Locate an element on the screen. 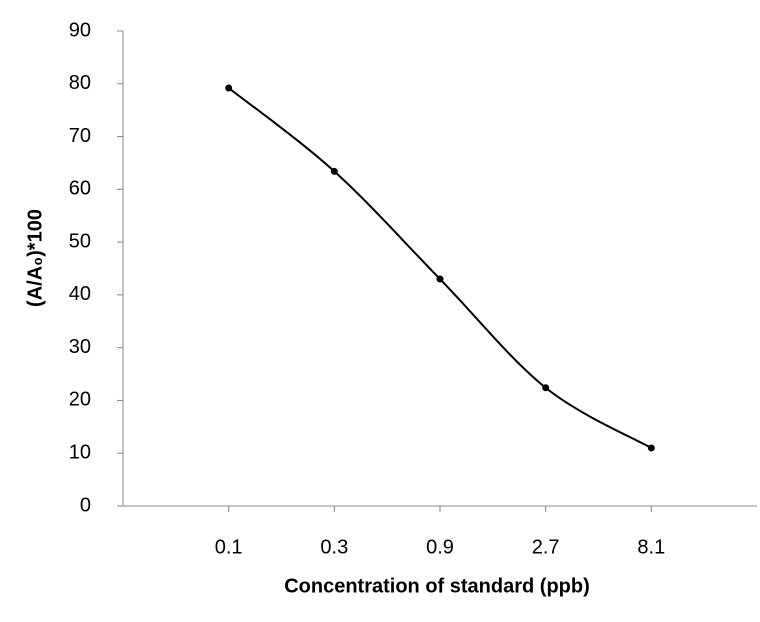 Image resolution: width=760 pixels, height=622 pixels. x-tick-label: 8.1 is located at coordinates (651, 547).